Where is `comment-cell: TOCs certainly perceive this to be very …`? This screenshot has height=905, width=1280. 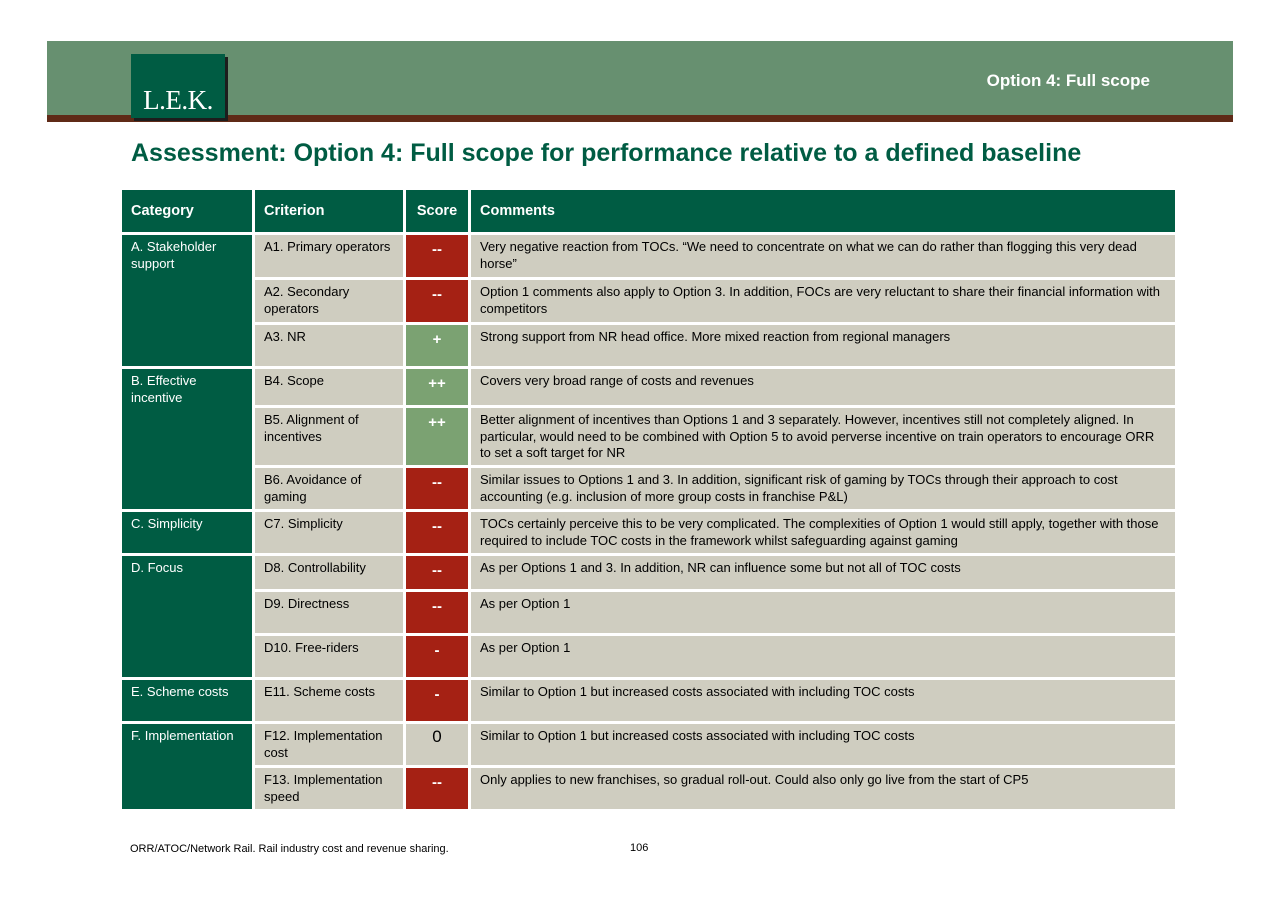 comment-cell: TOCs certainly perceive this to be very … is located at coordinates (823, 532).